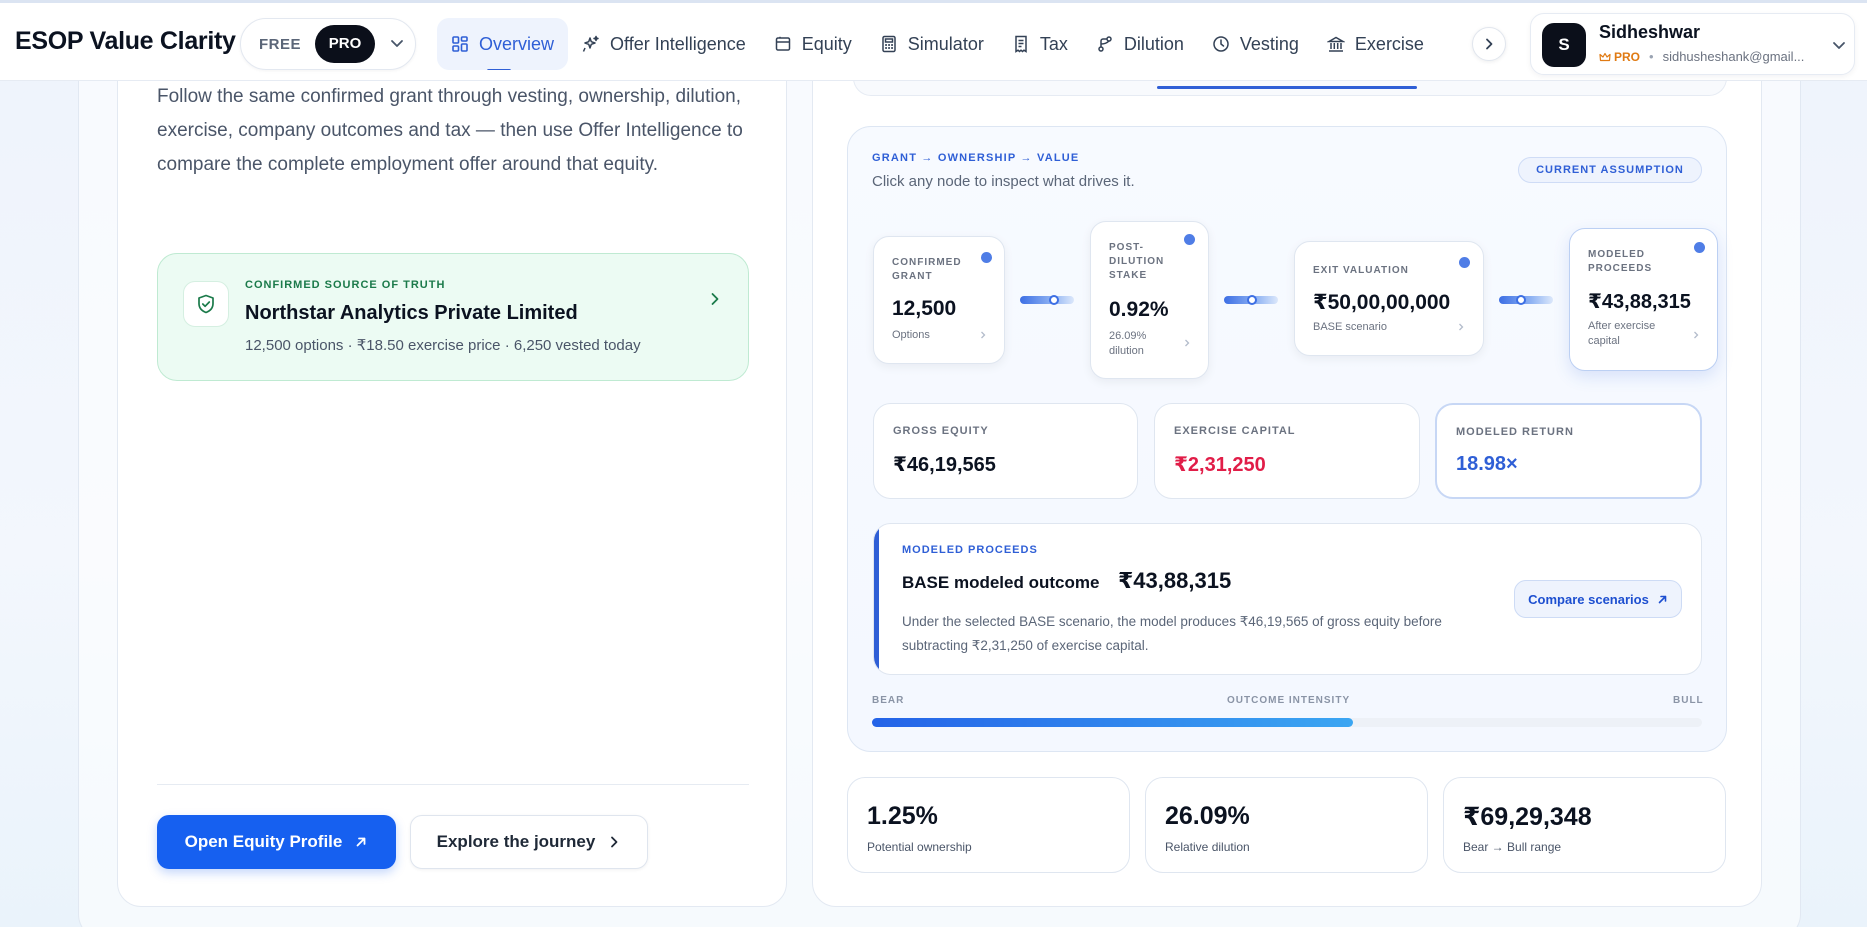 The width and height of the screenshot is (1867, 927). Describe the element at coordinates (1622, 333) in the screenshot. I see `node-sub: After exercise capital` at that location.